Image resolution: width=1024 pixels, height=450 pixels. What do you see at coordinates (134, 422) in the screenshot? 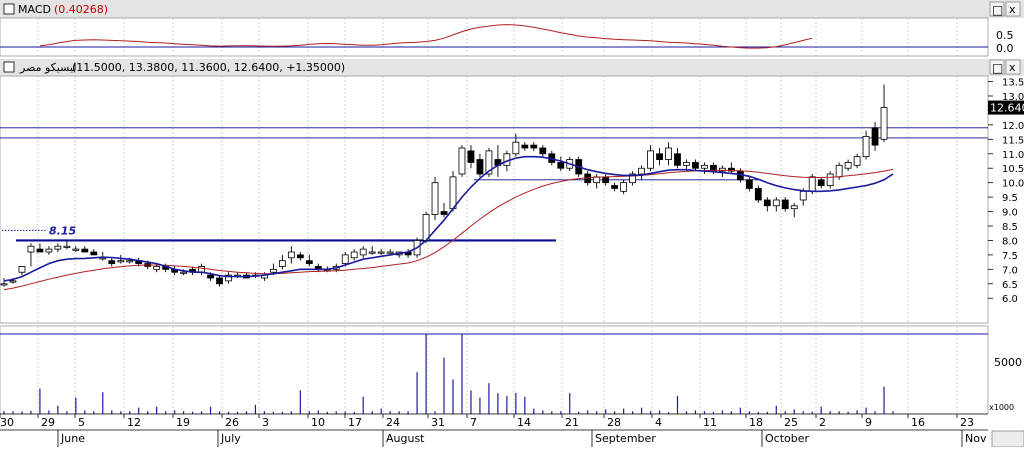
I see `day-label-12: 12` at bounding box center [134, 422].